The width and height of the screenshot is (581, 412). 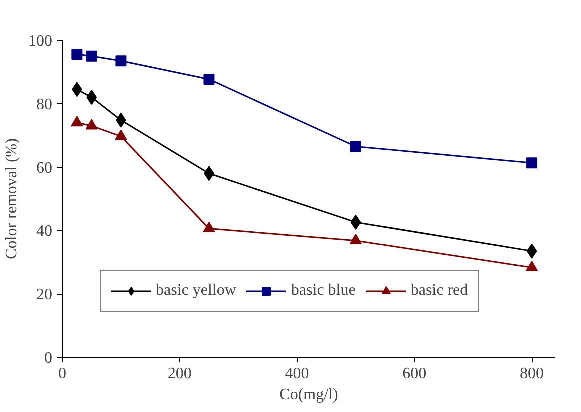 What do you see at coordinates (196, 291) in the screenshot?
I see `legend-label: basic yellow` at bounding box center [196, 291].